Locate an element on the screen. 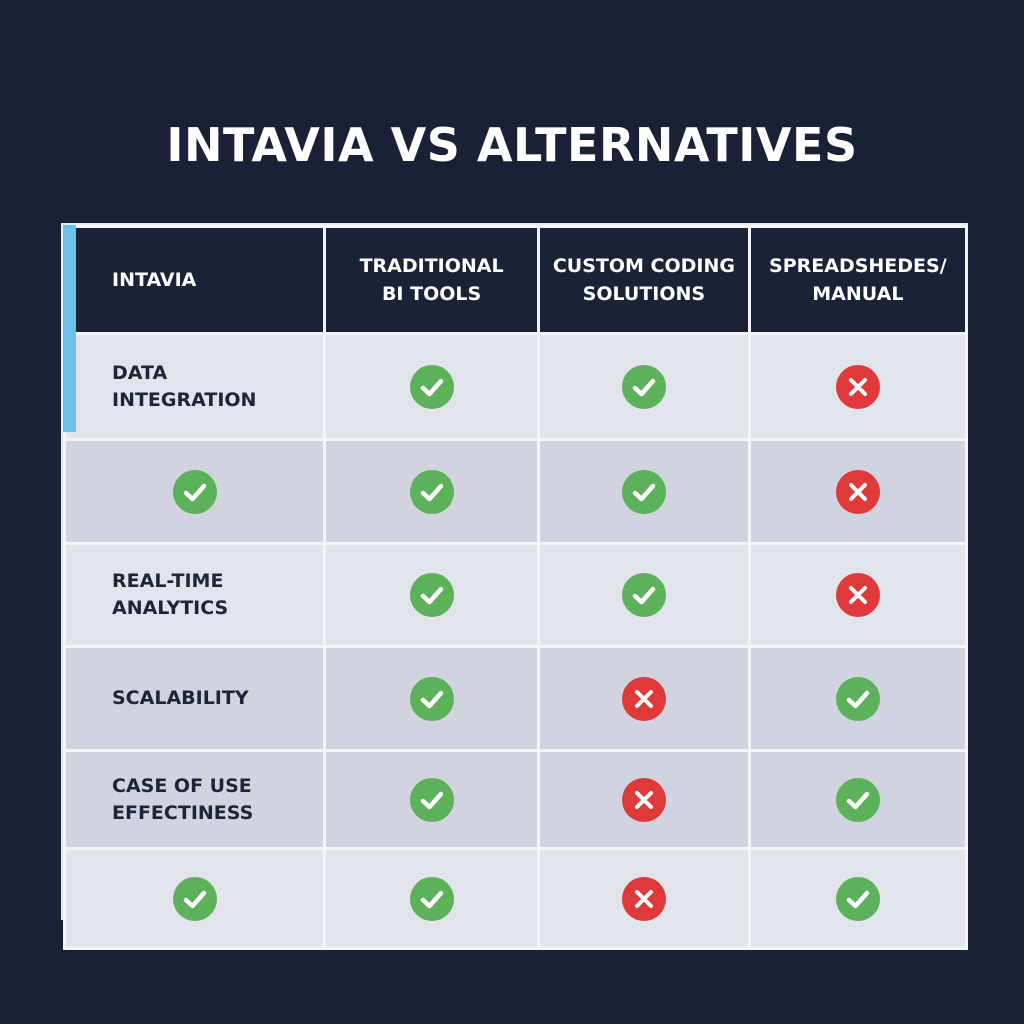 The height and width of the screenshot is (1024, 1024). table-row: SCALABILITY is located at coordinates (515, 698).